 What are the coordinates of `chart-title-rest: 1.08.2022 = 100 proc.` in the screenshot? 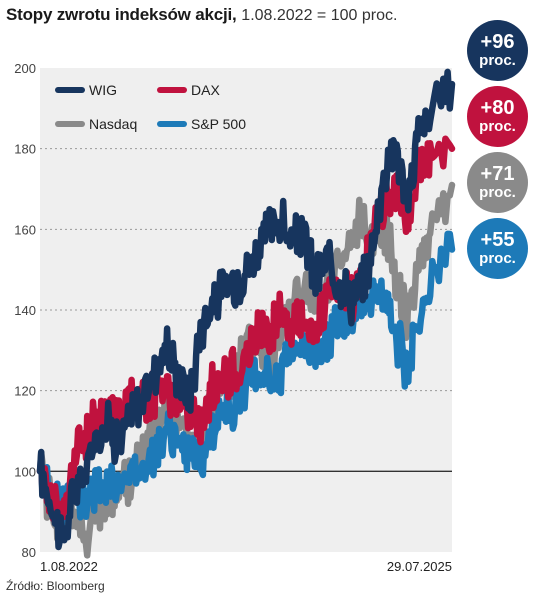 It's located at (319, 15).